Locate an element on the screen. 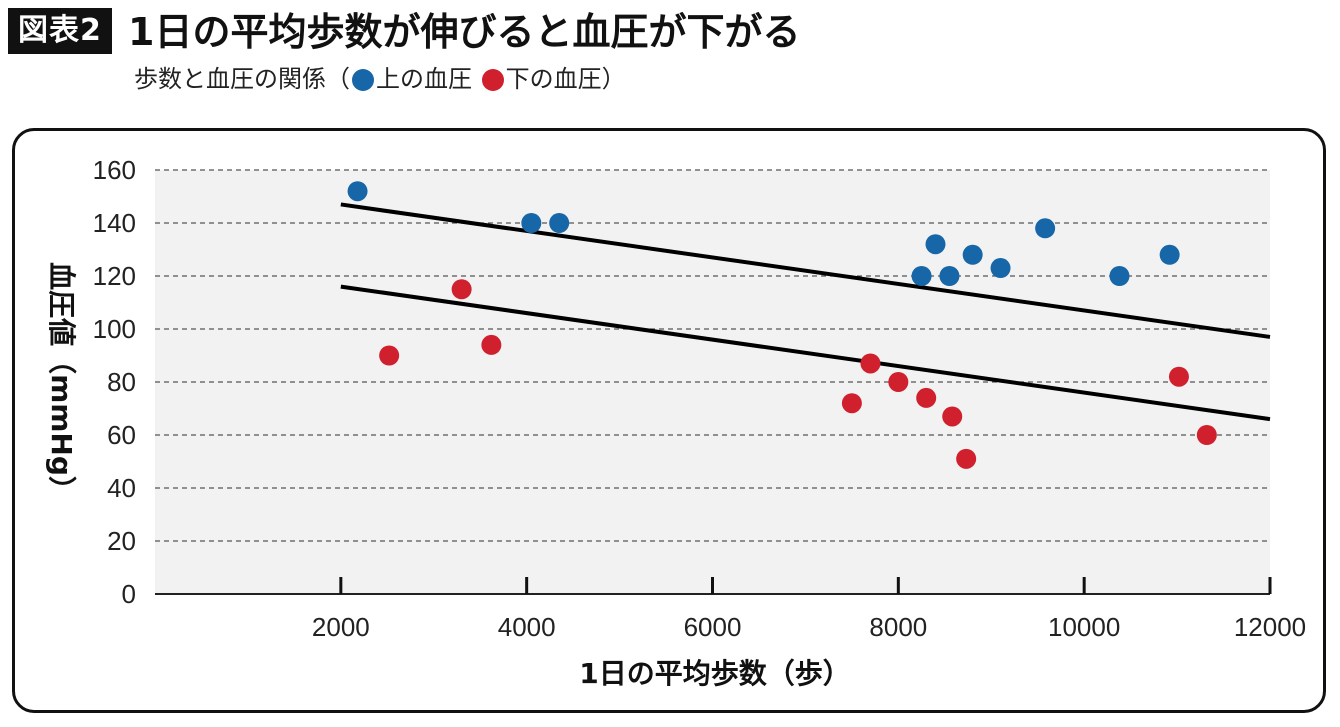 The image size is (1340, 727). subtitle-prefix: 歩数と血圧の関係（ is located at coordinates (242, 79).